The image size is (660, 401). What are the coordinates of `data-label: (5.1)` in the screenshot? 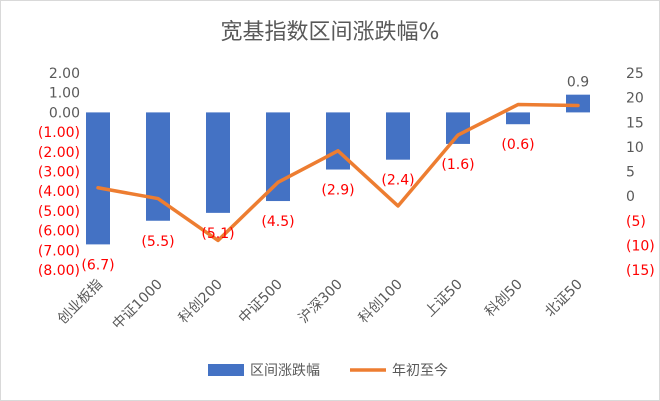 It's located at (217, 234).